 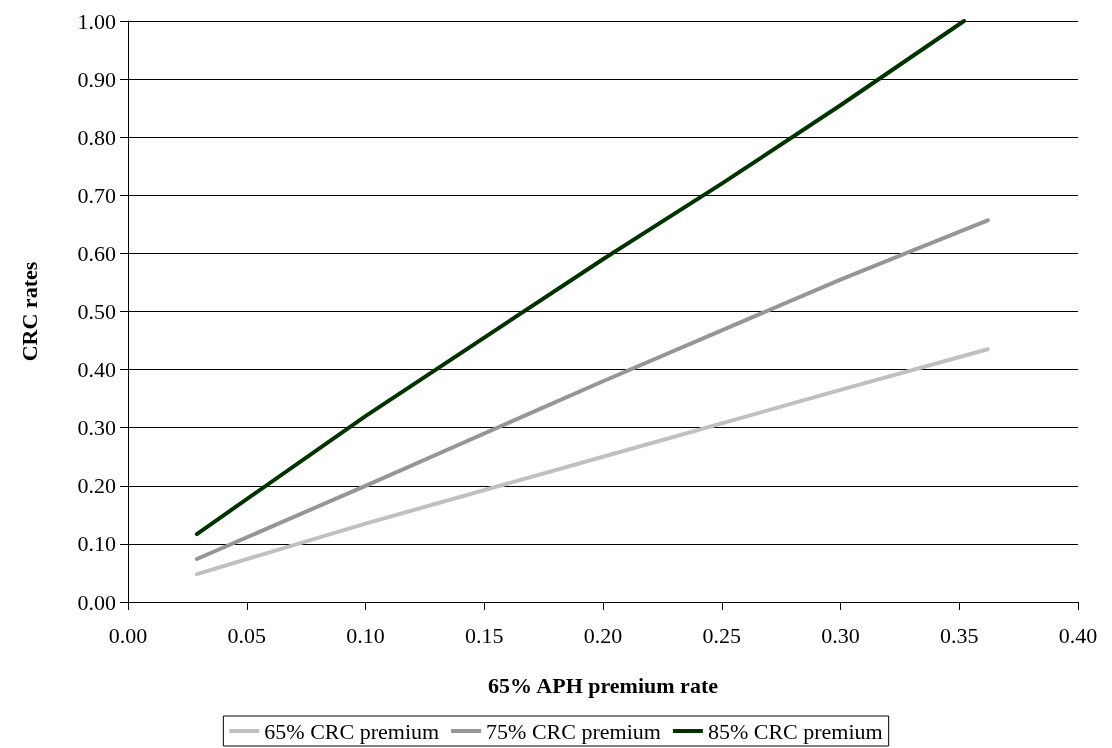 I want to click on x-tick-label: 0.25, so click(x=721, y=635).